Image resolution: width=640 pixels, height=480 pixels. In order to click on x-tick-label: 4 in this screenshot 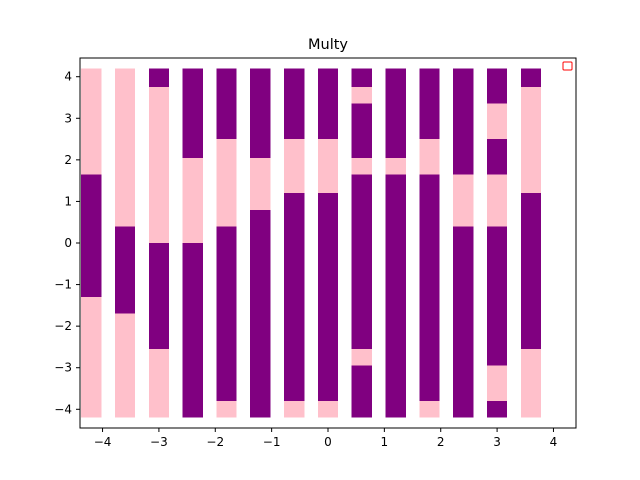, I will do `click(554, 442)`.